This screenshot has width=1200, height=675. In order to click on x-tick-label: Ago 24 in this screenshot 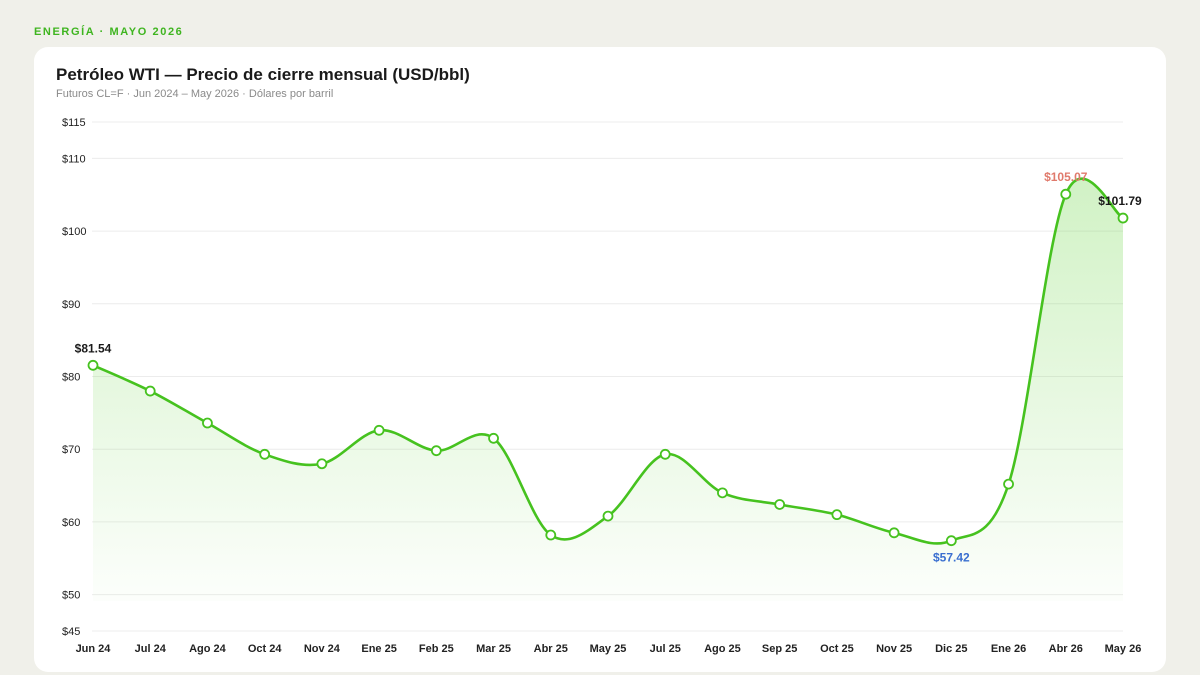, I will do `click(208, 649)`.